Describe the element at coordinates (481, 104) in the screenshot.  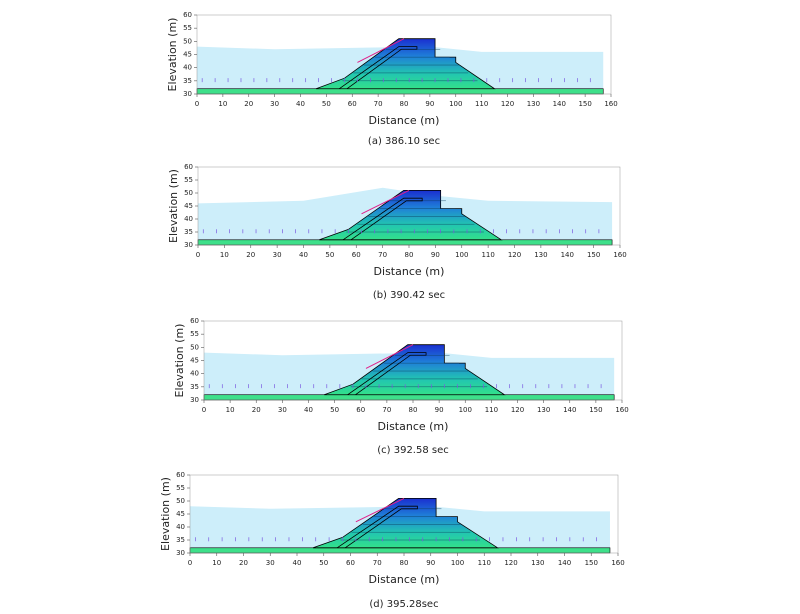
I see `x-tick-label: 110` at that location.